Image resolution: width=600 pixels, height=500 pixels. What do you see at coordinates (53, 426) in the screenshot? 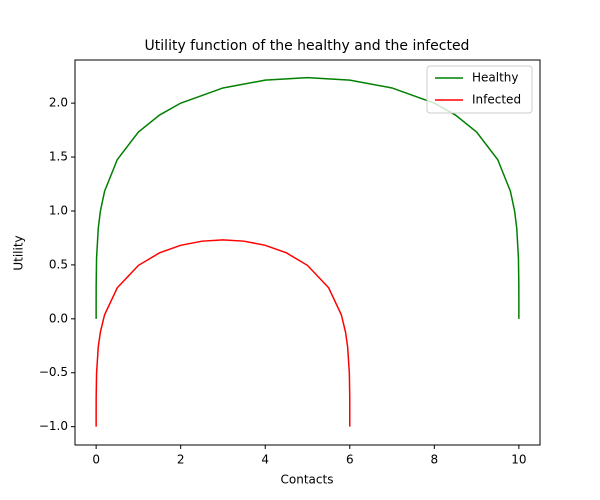
I see `y-tick-label: −1.0` at bounding box center [53, 426].